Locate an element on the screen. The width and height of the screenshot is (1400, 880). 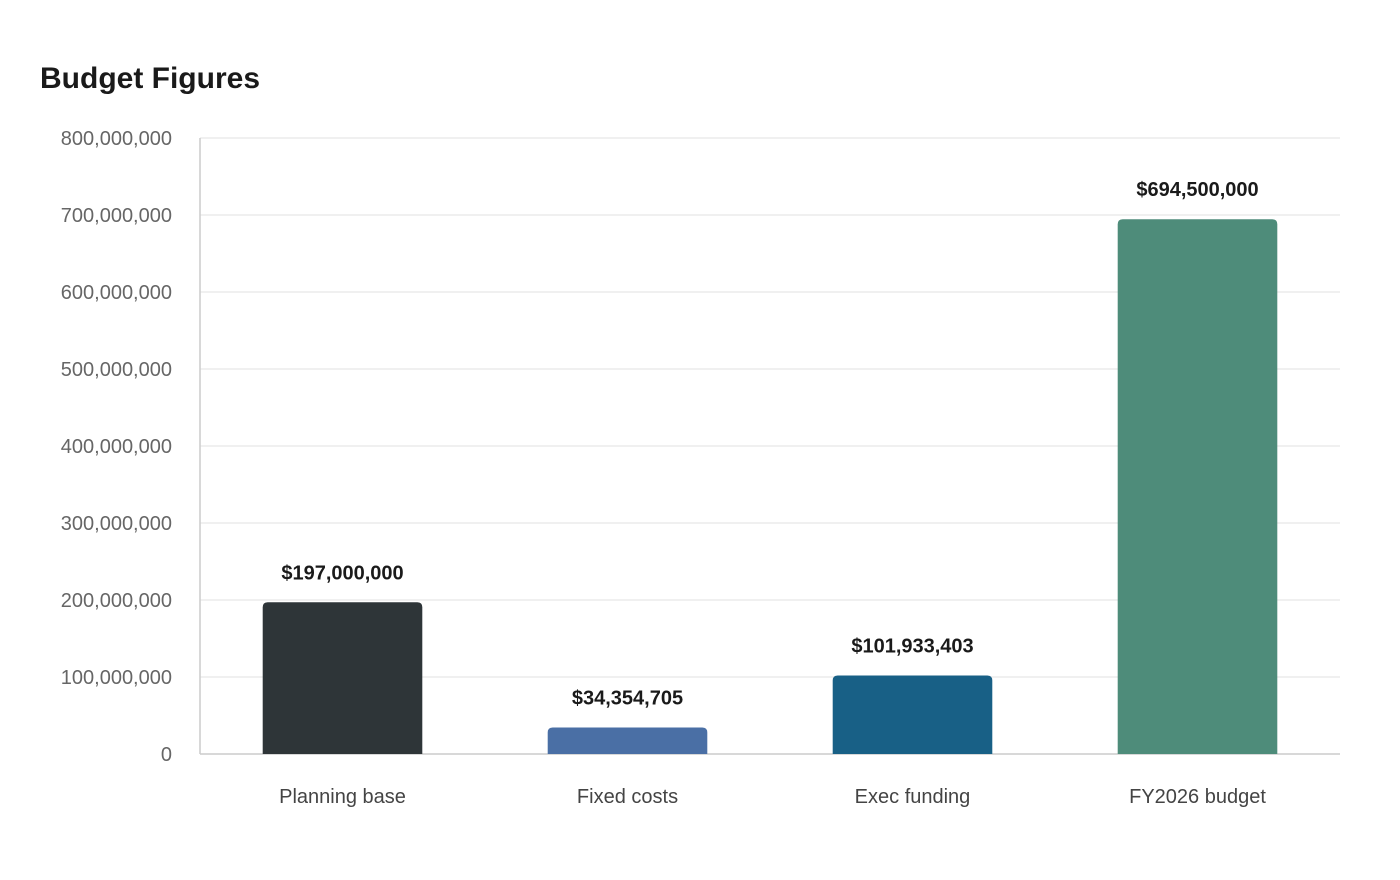
x-category-label: Planning base is located at coordinates (342, 797).